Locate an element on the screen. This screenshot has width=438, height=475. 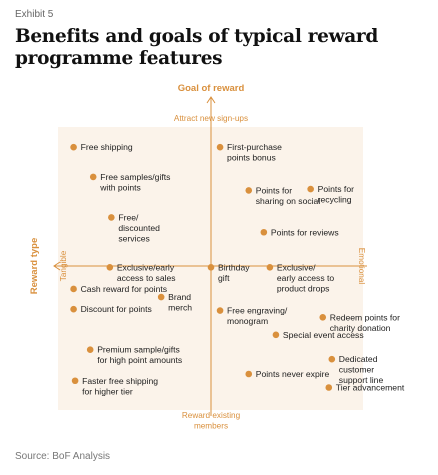
data-point-label: Points never expire is located at coordinates (293, 374).